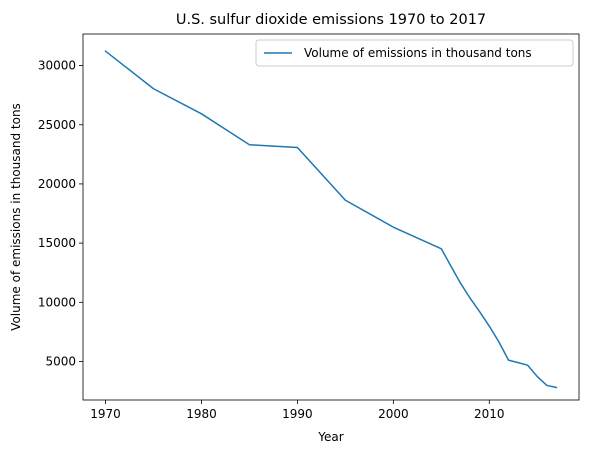 Image resolution: width=589 pixels, height=455 pixels. Describe the element at coordinates (418, 53) in the screenshot. I see `legend-label: Volume of emissions in thousand tons` at that location.